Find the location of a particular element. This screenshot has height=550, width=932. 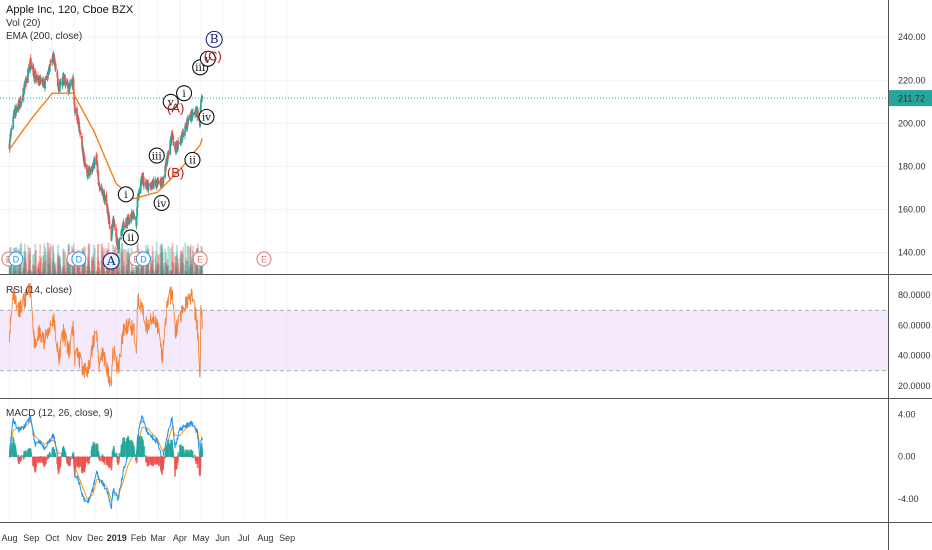

wave-label-circle is located at coordinates (170, 101).